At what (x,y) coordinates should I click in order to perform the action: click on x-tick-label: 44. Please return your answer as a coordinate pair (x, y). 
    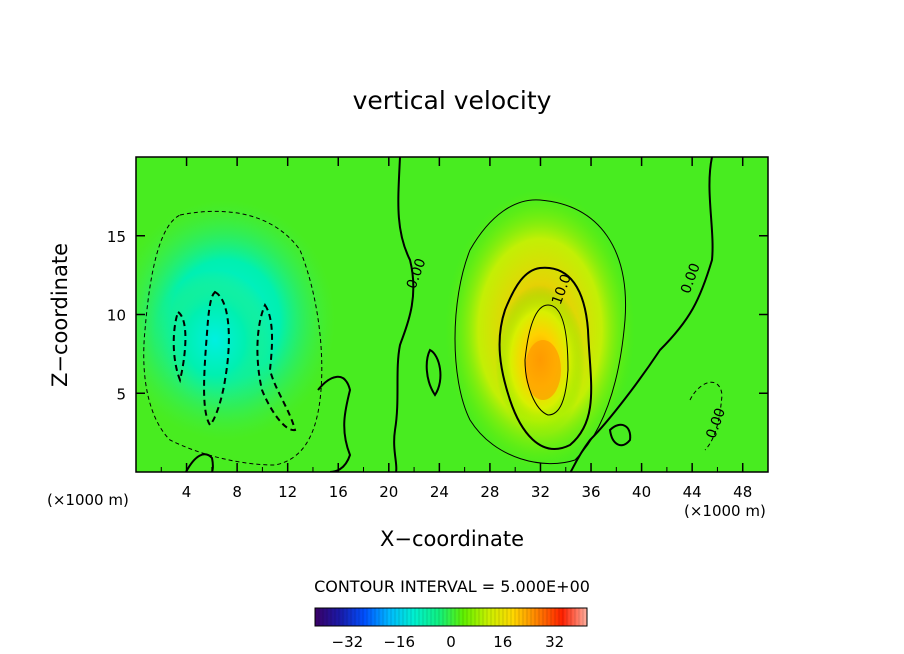
    Looking at the image, I should click on (692, 492).